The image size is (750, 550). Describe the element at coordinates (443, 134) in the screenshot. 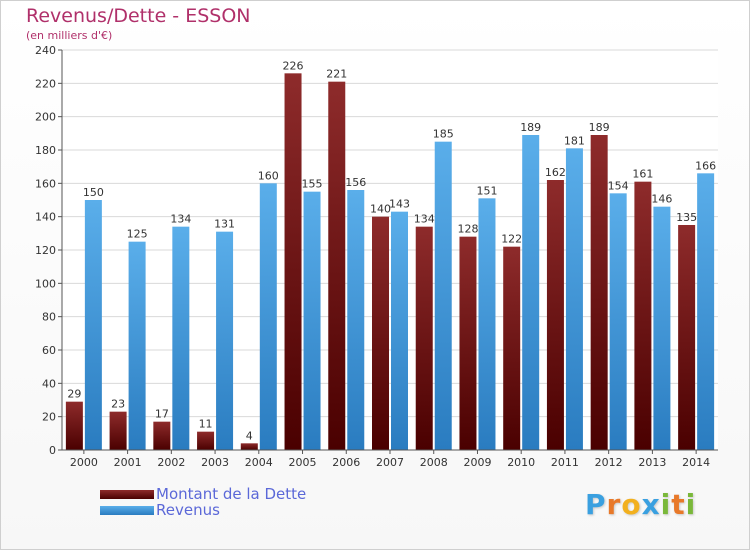

I see `data-label-revenus: 185` at that location.